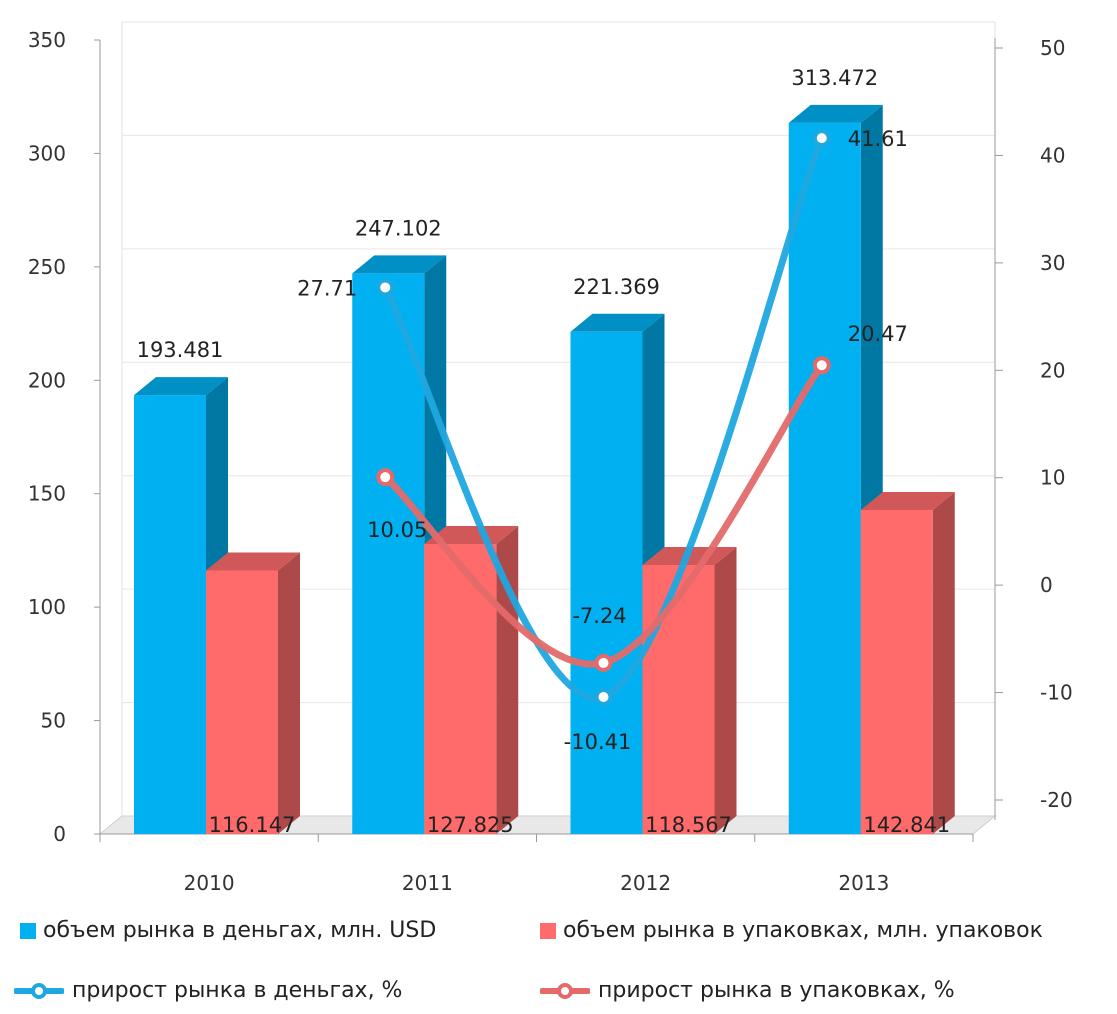 The image size is (1117, 1014). I want to click on right-axis-tick-label: -20, so click(1056, 800).